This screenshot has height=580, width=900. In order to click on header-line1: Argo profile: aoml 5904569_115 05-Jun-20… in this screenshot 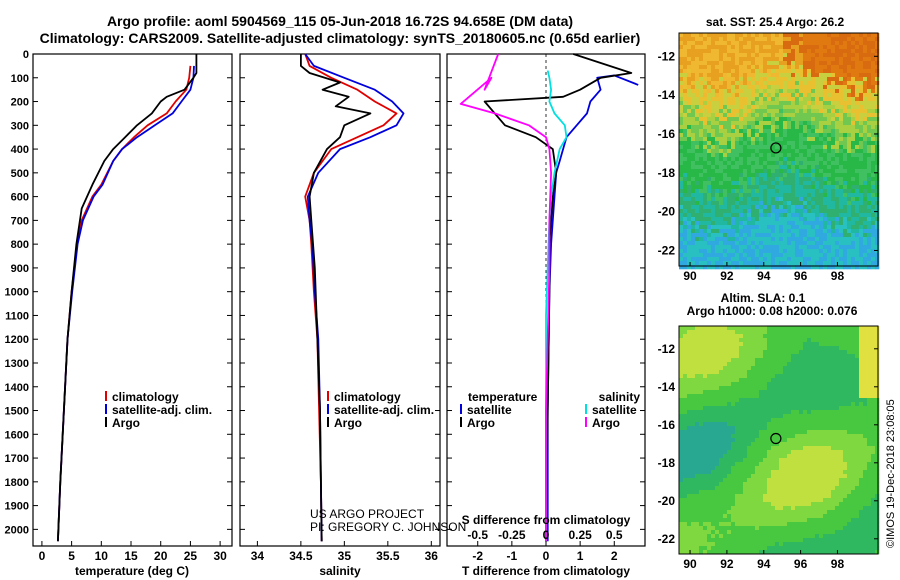, I will do `click(340, 21)`.